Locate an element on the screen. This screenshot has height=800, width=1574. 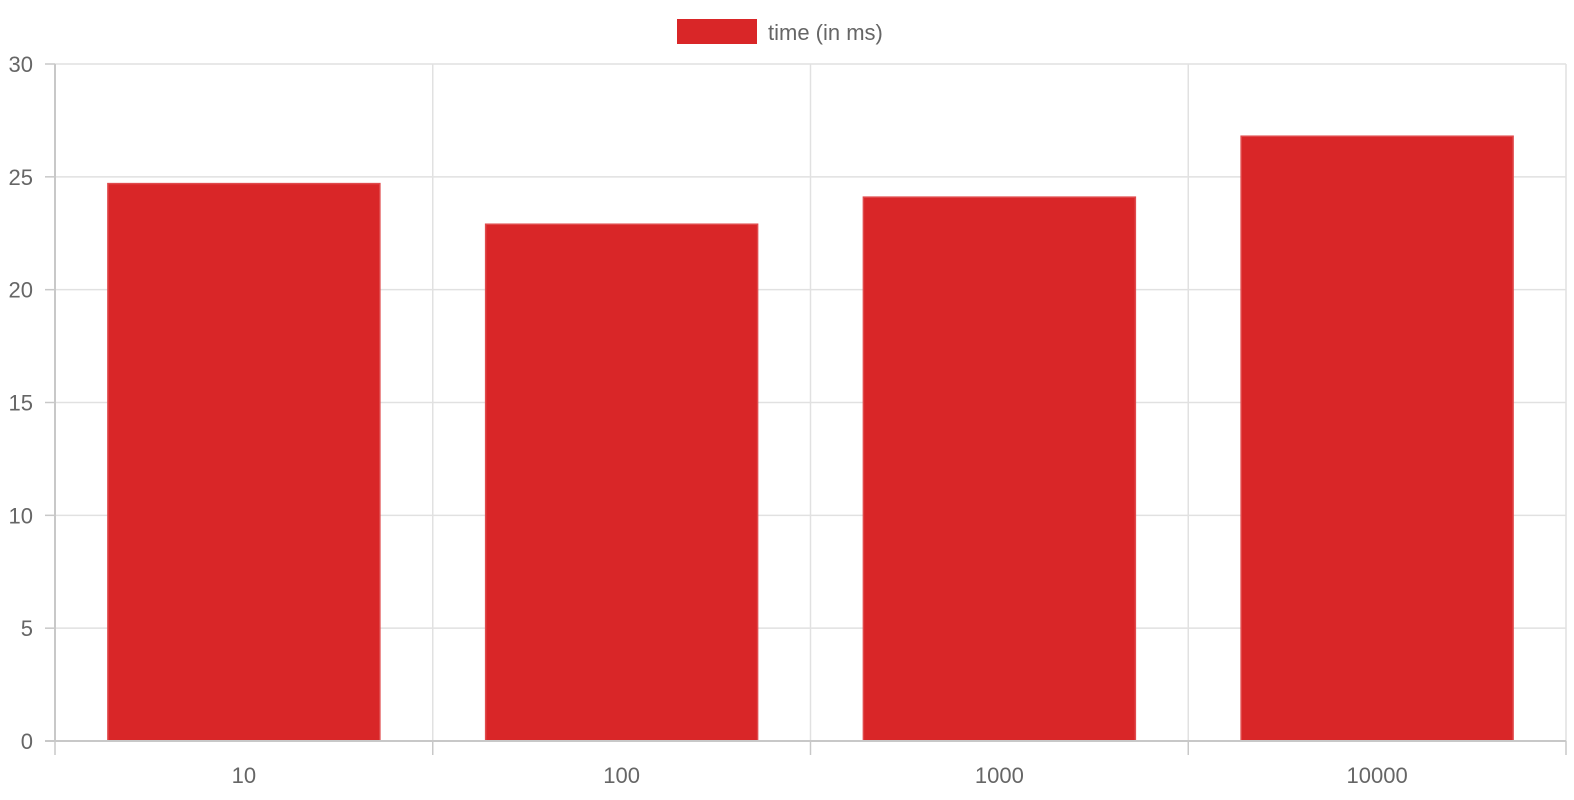
legend: time (in ms) is located at coordinates (780, 32).